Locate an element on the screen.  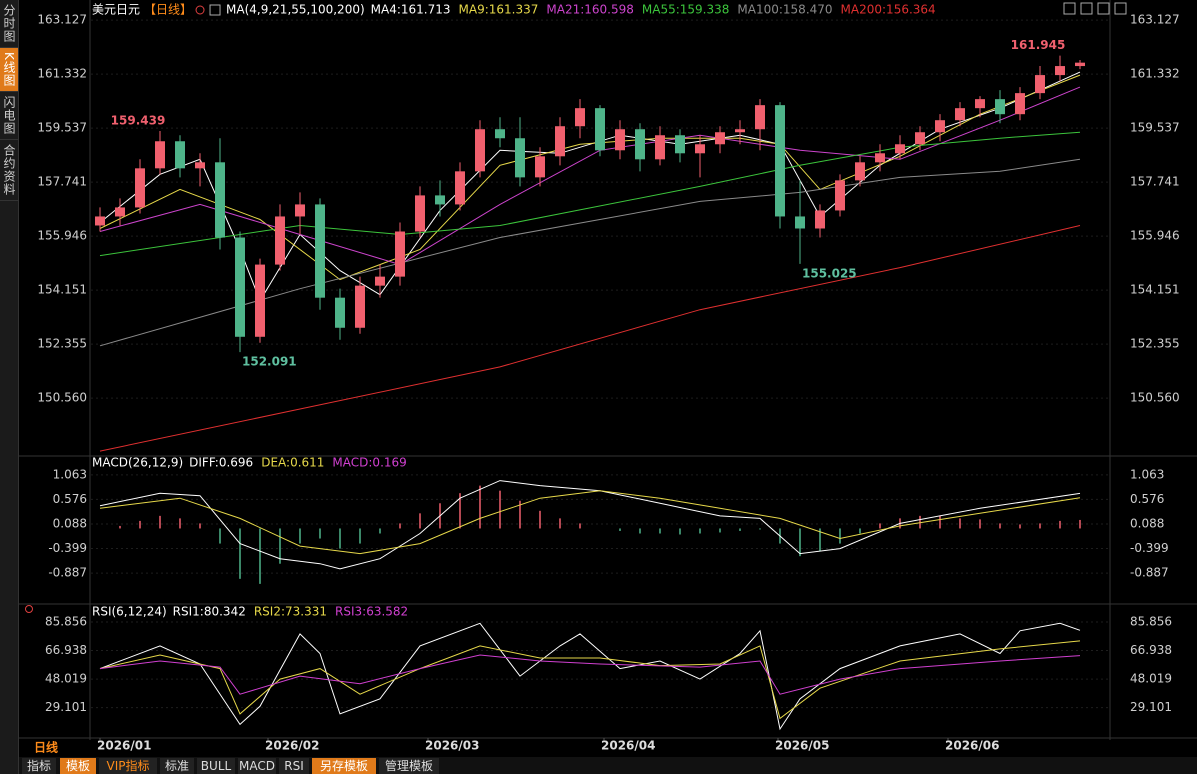
toolbar-label: 模板 is located at coordinates (78, 766).